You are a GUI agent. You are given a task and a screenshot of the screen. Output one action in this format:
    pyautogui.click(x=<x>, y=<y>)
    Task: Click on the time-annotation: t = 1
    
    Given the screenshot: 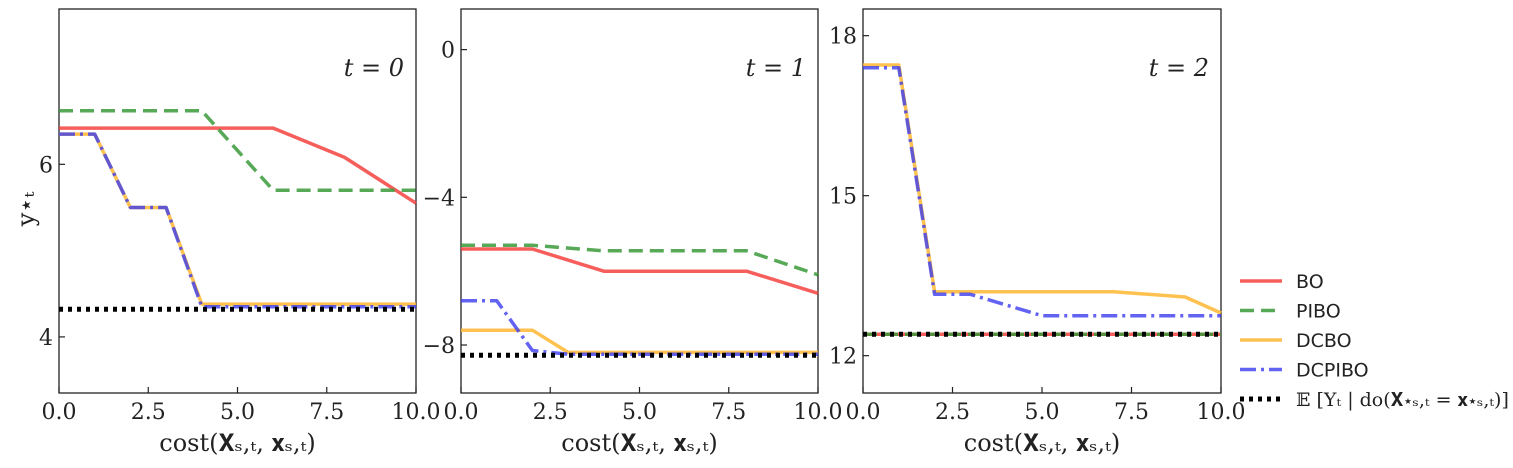 What is the action you would take?
    pyautogui.click(x=776, y=68)
    